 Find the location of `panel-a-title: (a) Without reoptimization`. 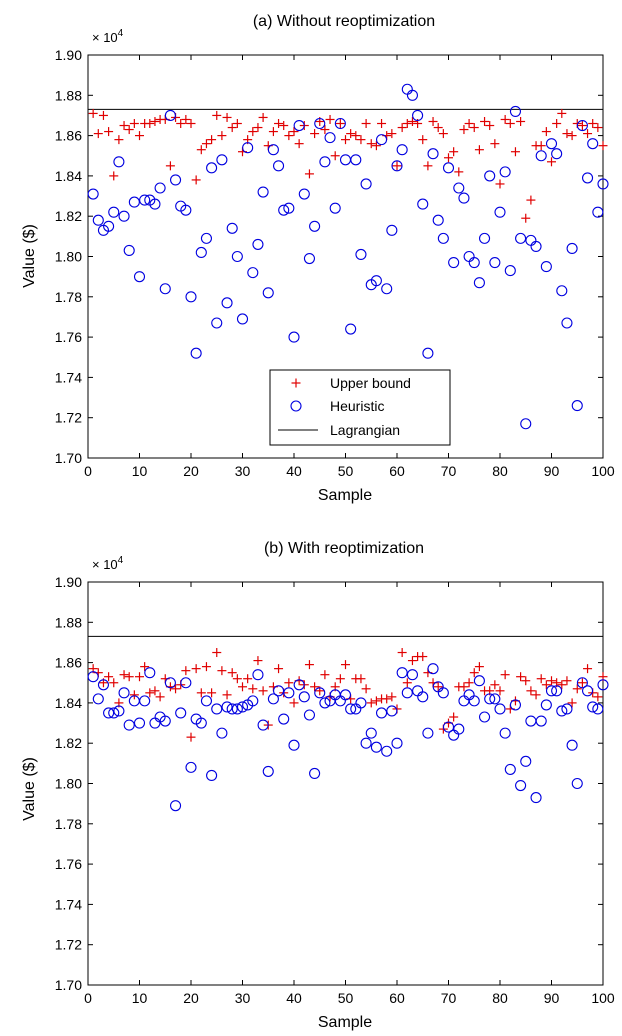

panel-a-title: (a) Without reoptimization is located at coordinates (344, 21).